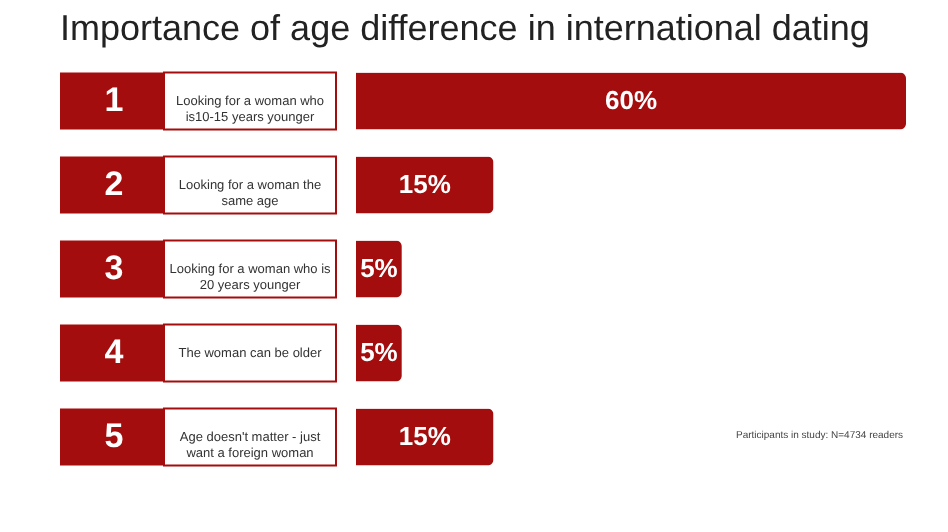  I want to click on text: 4, so click(114, 352).